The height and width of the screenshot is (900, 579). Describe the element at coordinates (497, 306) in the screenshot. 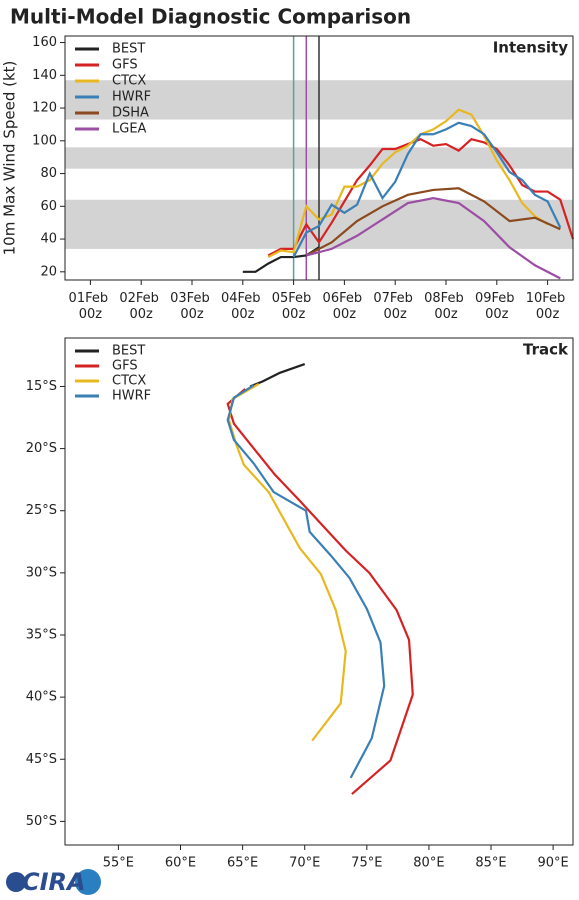

I see `x-tick-label: 09Feb 00z` at that location.